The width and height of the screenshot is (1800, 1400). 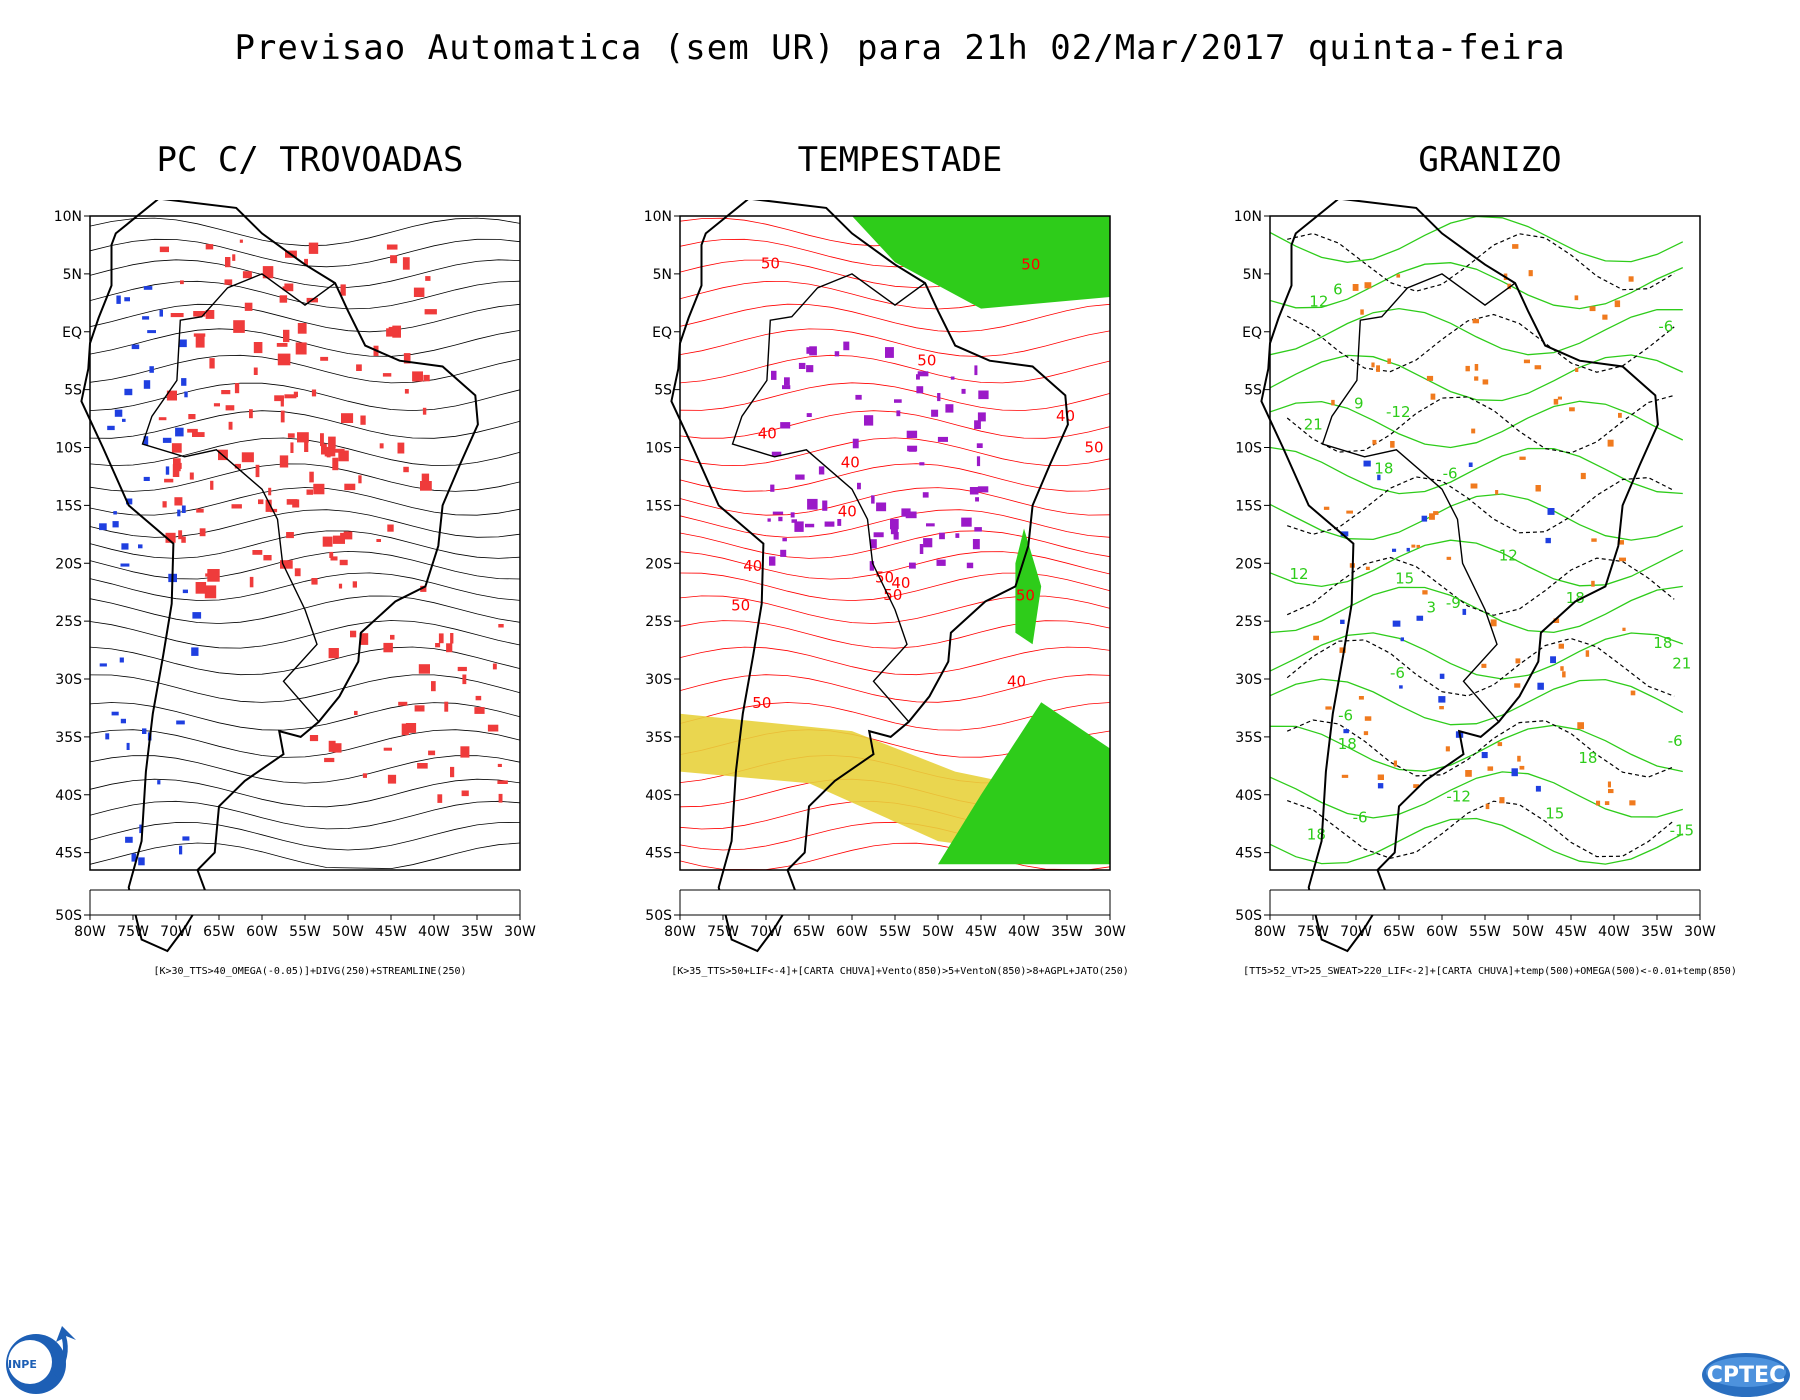 I want to click on lat-label: 50S, so click(x=68, y=916).